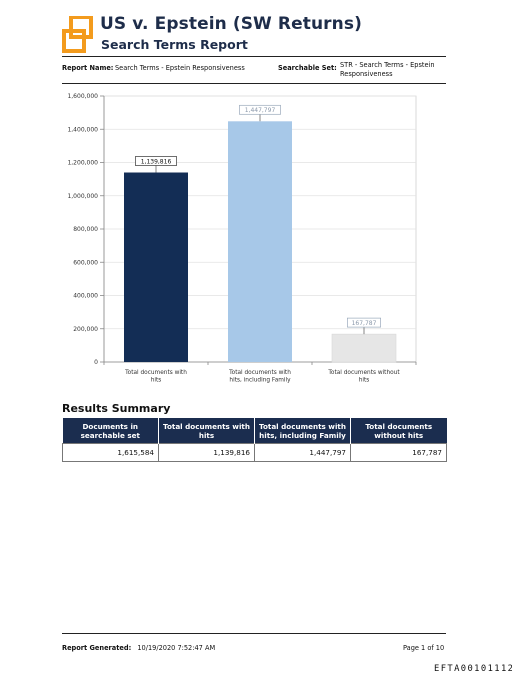 Image resolution: width=512 pixels, height=678 pixels. What do you see at coordinates (82, 129) in the screenshot?
I see `y-tick-label: 1,400,000` at bounding box center [82, 129].